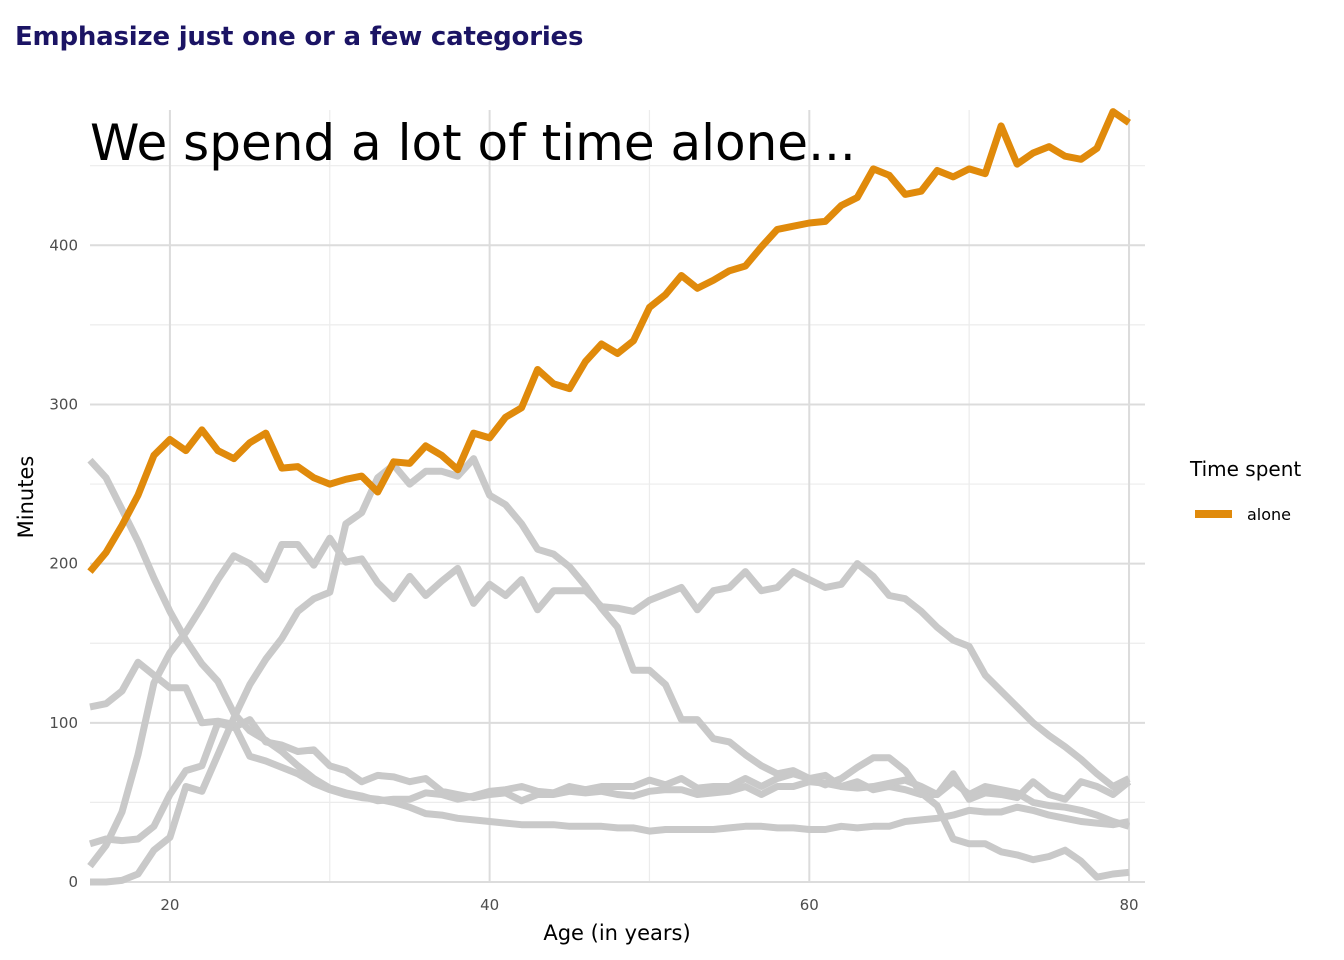 Image resolution: width=1344 pixels, height=960 pixels. What do you see at coordinates (63, 404) in the screenshot?
I see `y-tick-label: 300` at bounding box center [63, 404].